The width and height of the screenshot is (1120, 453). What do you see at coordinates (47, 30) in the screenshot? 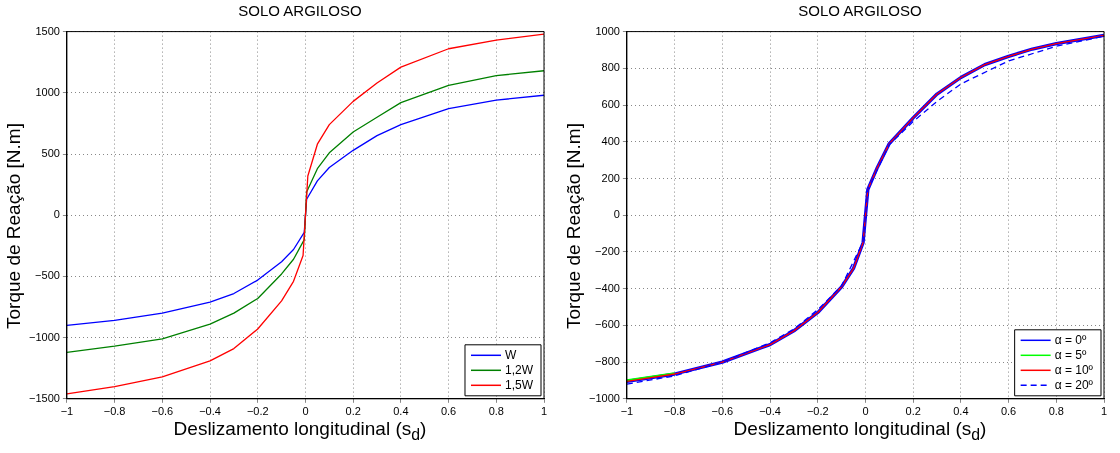
I see `y-tick-label: 1500` at bounding box center [47, 30].